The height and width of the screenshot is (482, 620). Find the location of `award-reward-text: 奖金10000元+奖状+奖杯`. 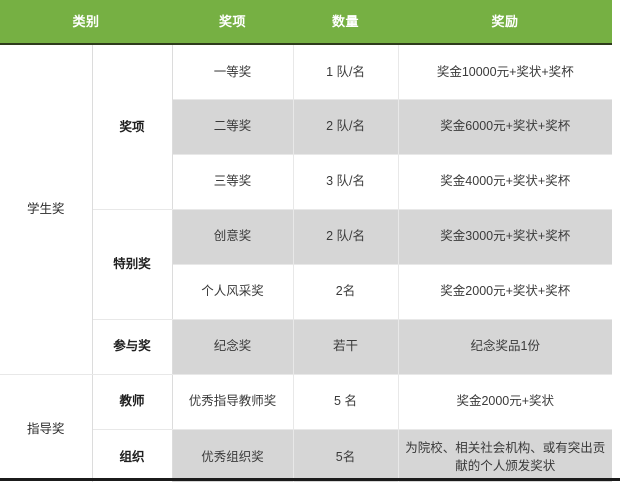

award-reward-text: 奖金10000元+奖状+奖杯 is located at coordinates (505, 71).